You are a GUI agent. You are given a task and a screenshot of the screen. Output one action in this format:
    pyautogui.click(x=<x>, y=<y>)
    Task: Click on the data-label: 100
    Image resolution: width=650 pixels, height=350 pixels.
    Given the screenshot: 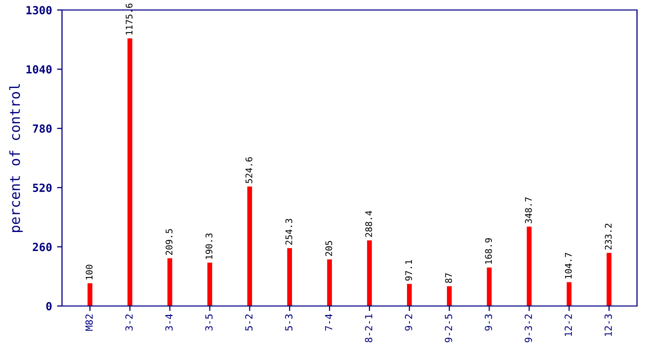 What is the action you would take?
    pyautogui.click(x=89, y=272)
    